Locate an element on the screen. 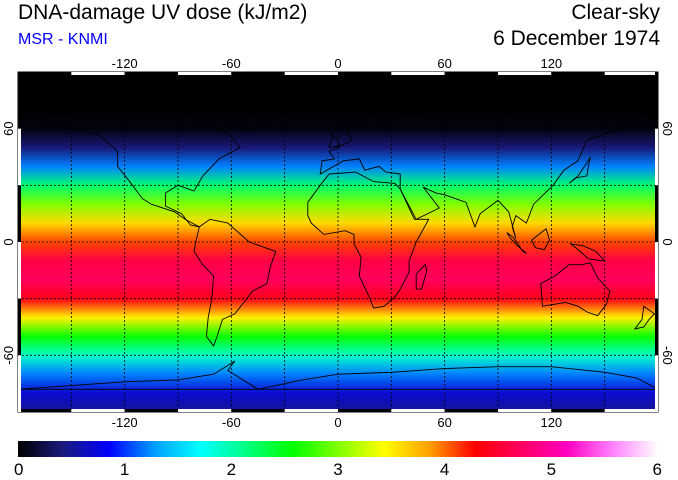 Image resolution: width=678 pixels, height=480 pixels. coastline-borneo is located at coordinates (541, 239).